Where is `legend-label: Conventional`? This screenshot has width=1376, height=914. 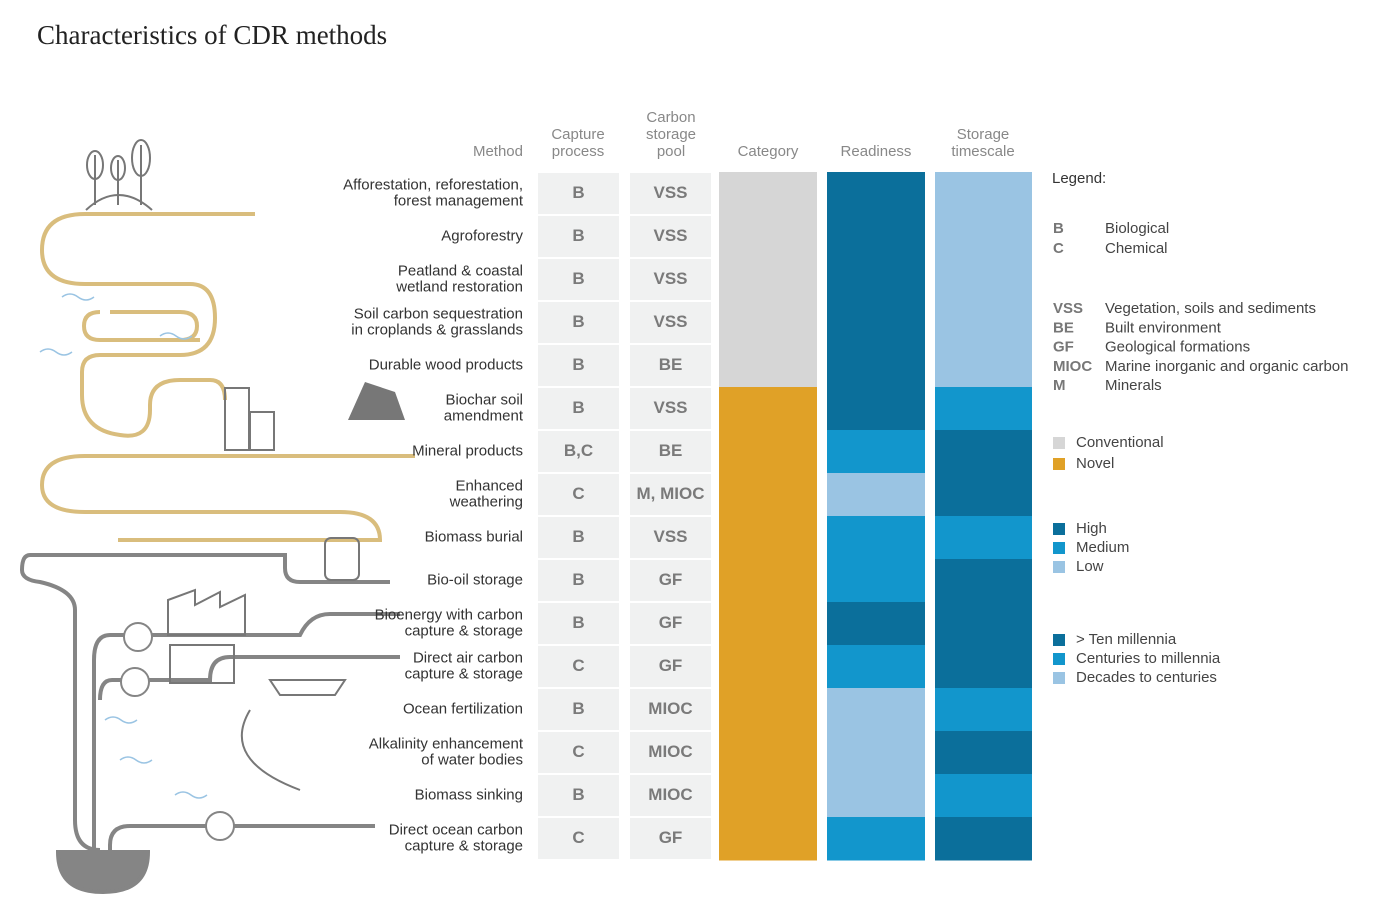 legend-label: Conventional is located at coordinates (1120, 442).